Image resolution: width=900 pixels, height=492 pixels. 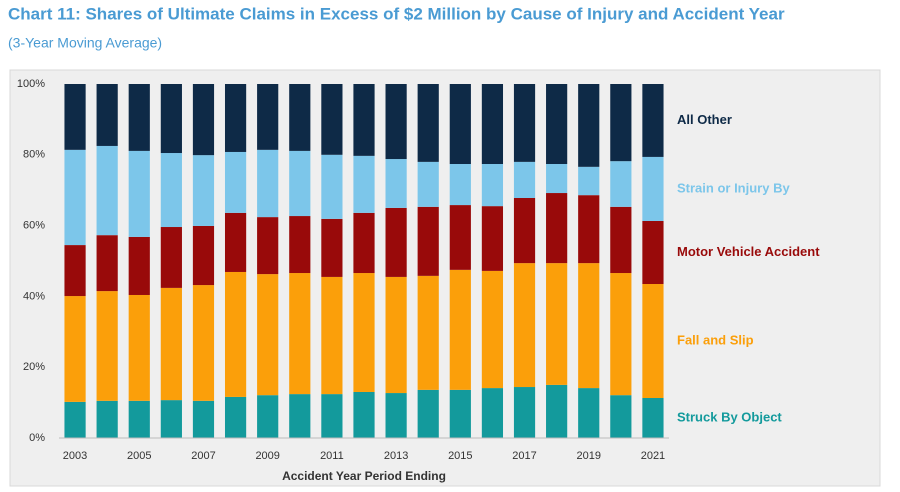 I want to click on legend-label: All Other, so click(x=704, y=119).